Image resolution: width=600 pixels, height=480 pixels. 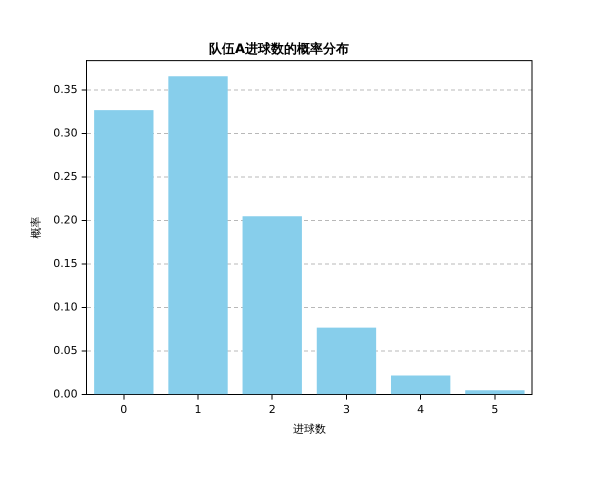 What do you see at coordinates (272, 409) in the screenshot?
I see `x-tick-label: 2` at bounding box center [272, 409].